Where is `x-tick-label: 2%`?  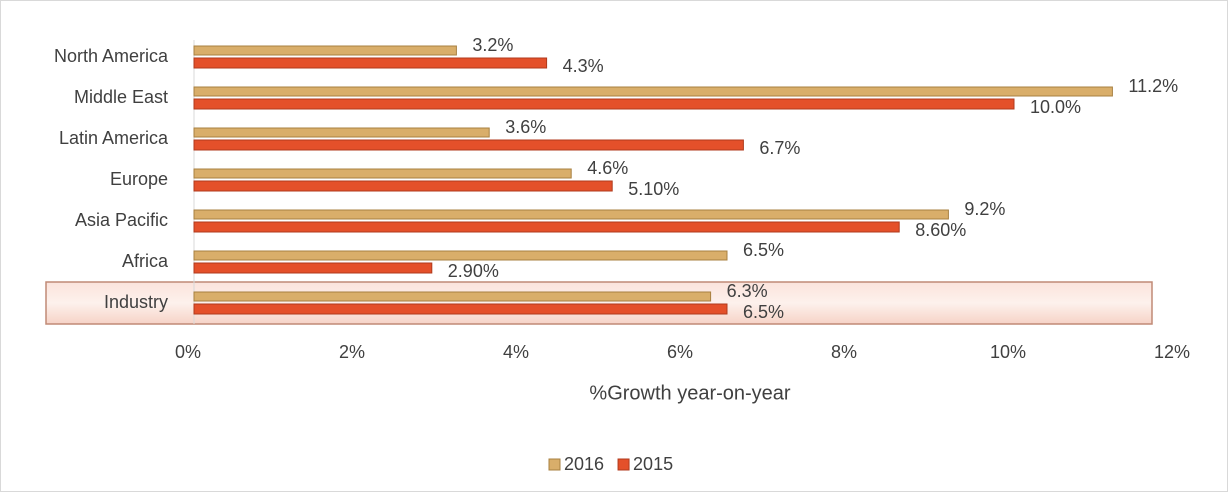 x-tick-label: 2% is located at coordinates (352, 352).